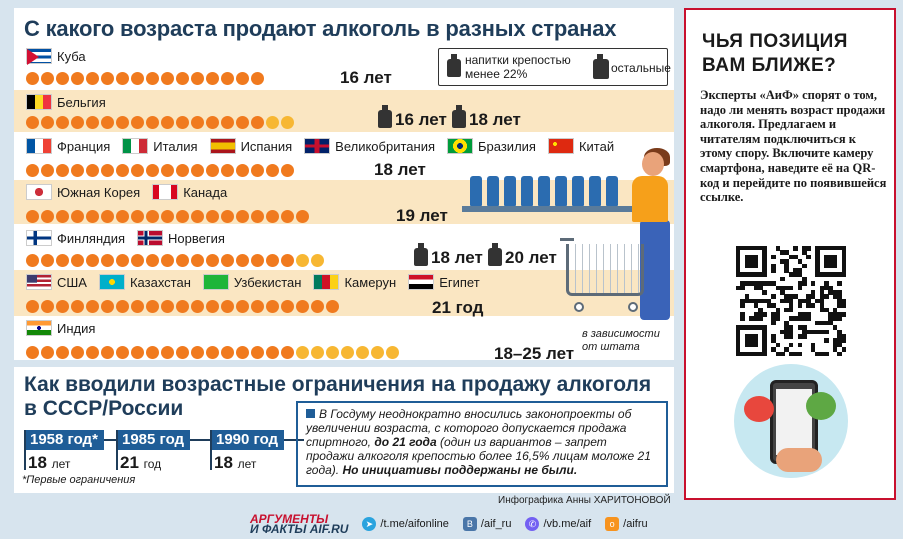  What do you see at coordinates (421, 282) in the screenshot?
I see `egypt-flag-icon` at bounding box center [421, 282].